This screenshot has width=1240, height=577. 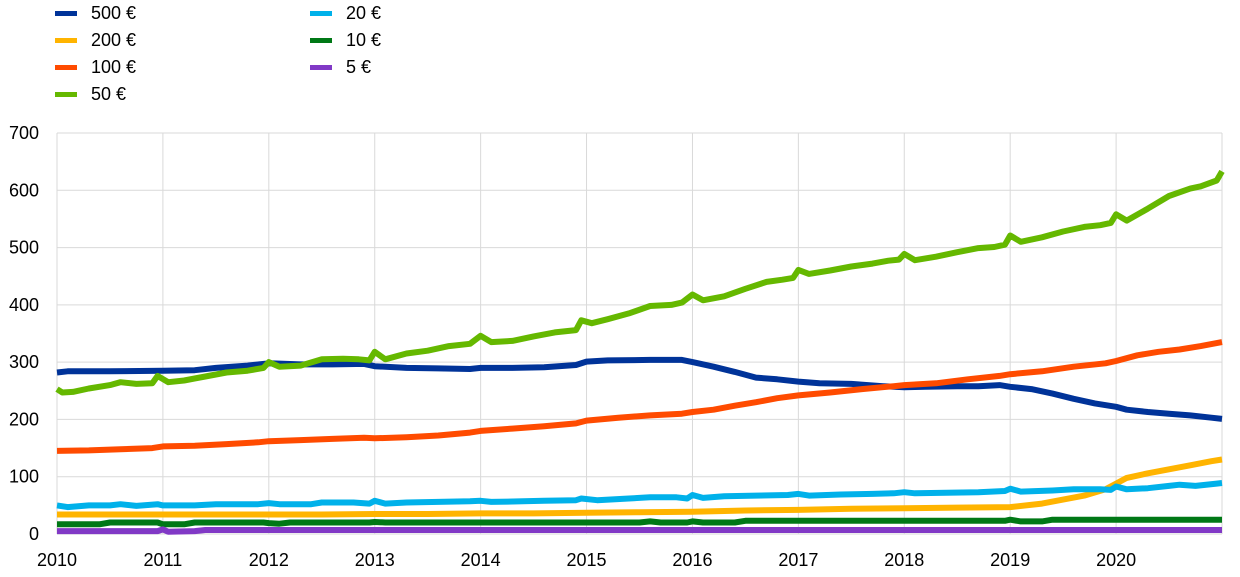 I want to click on legend-label-200: 200 €, so click(x=114, y=40).